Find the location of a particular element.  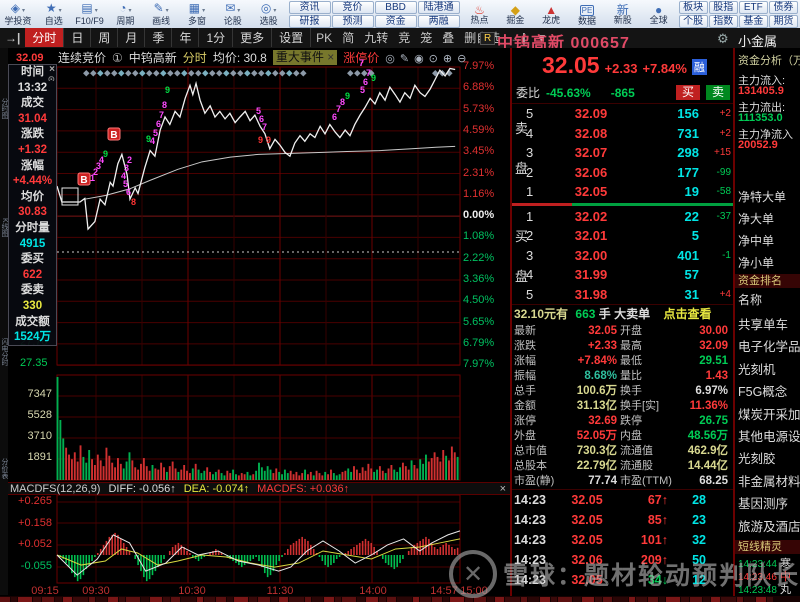

toolbar-button-债券: 债券 is located at coordinates (783, 7).